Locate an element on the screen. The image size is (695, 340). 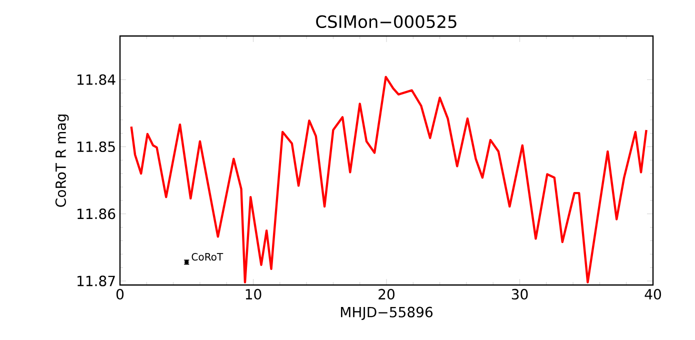
x-tick-label: 40 is located at coordinates (652, 294).